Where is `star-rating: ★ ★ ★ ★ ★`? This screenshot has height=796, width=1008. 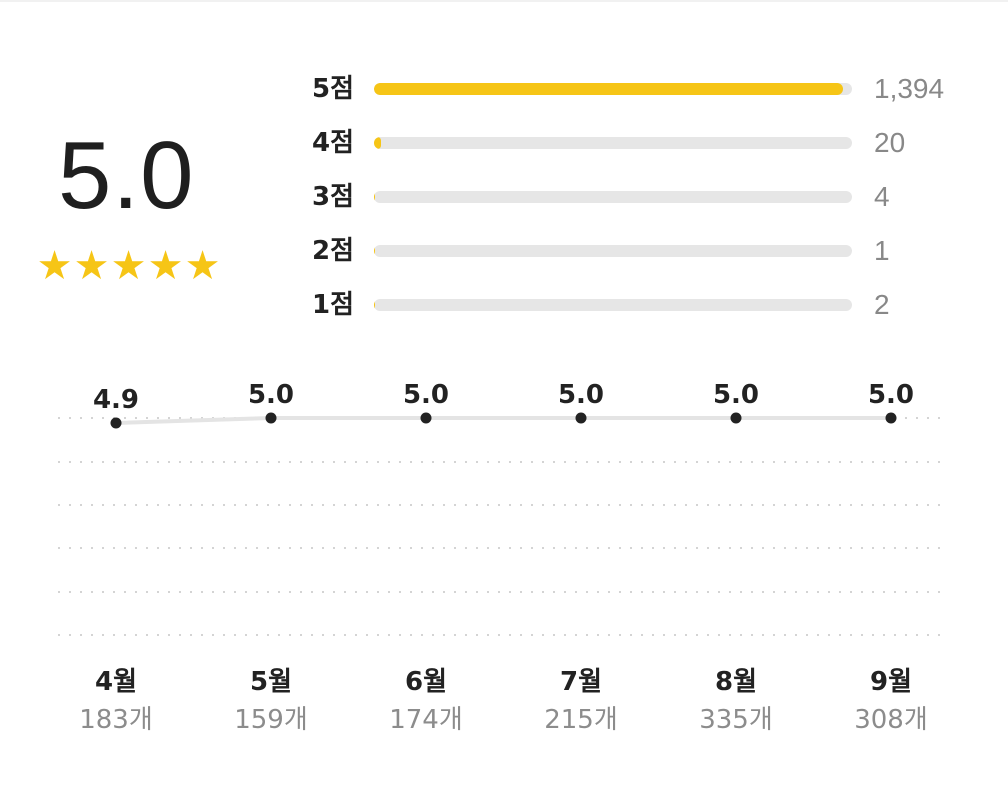
star-rating: ★ ★ ★ ★ ★ is located at coordinates (128, 266).